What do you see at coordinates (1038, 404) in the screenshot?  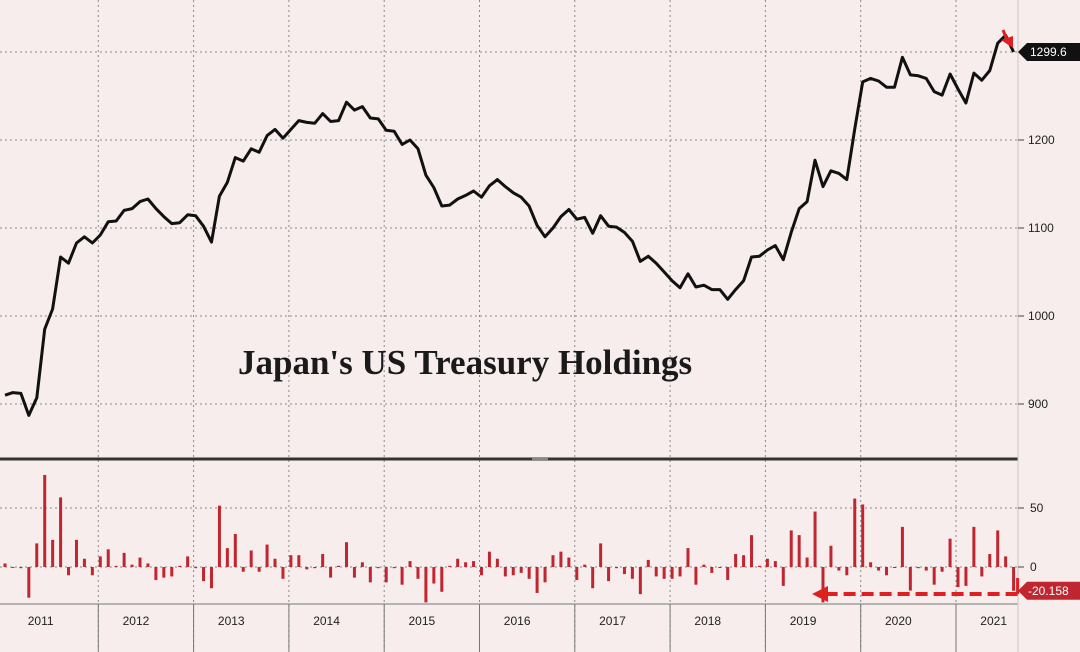 I see `y-tick-label: 900` at bounding box center [1038, 404].